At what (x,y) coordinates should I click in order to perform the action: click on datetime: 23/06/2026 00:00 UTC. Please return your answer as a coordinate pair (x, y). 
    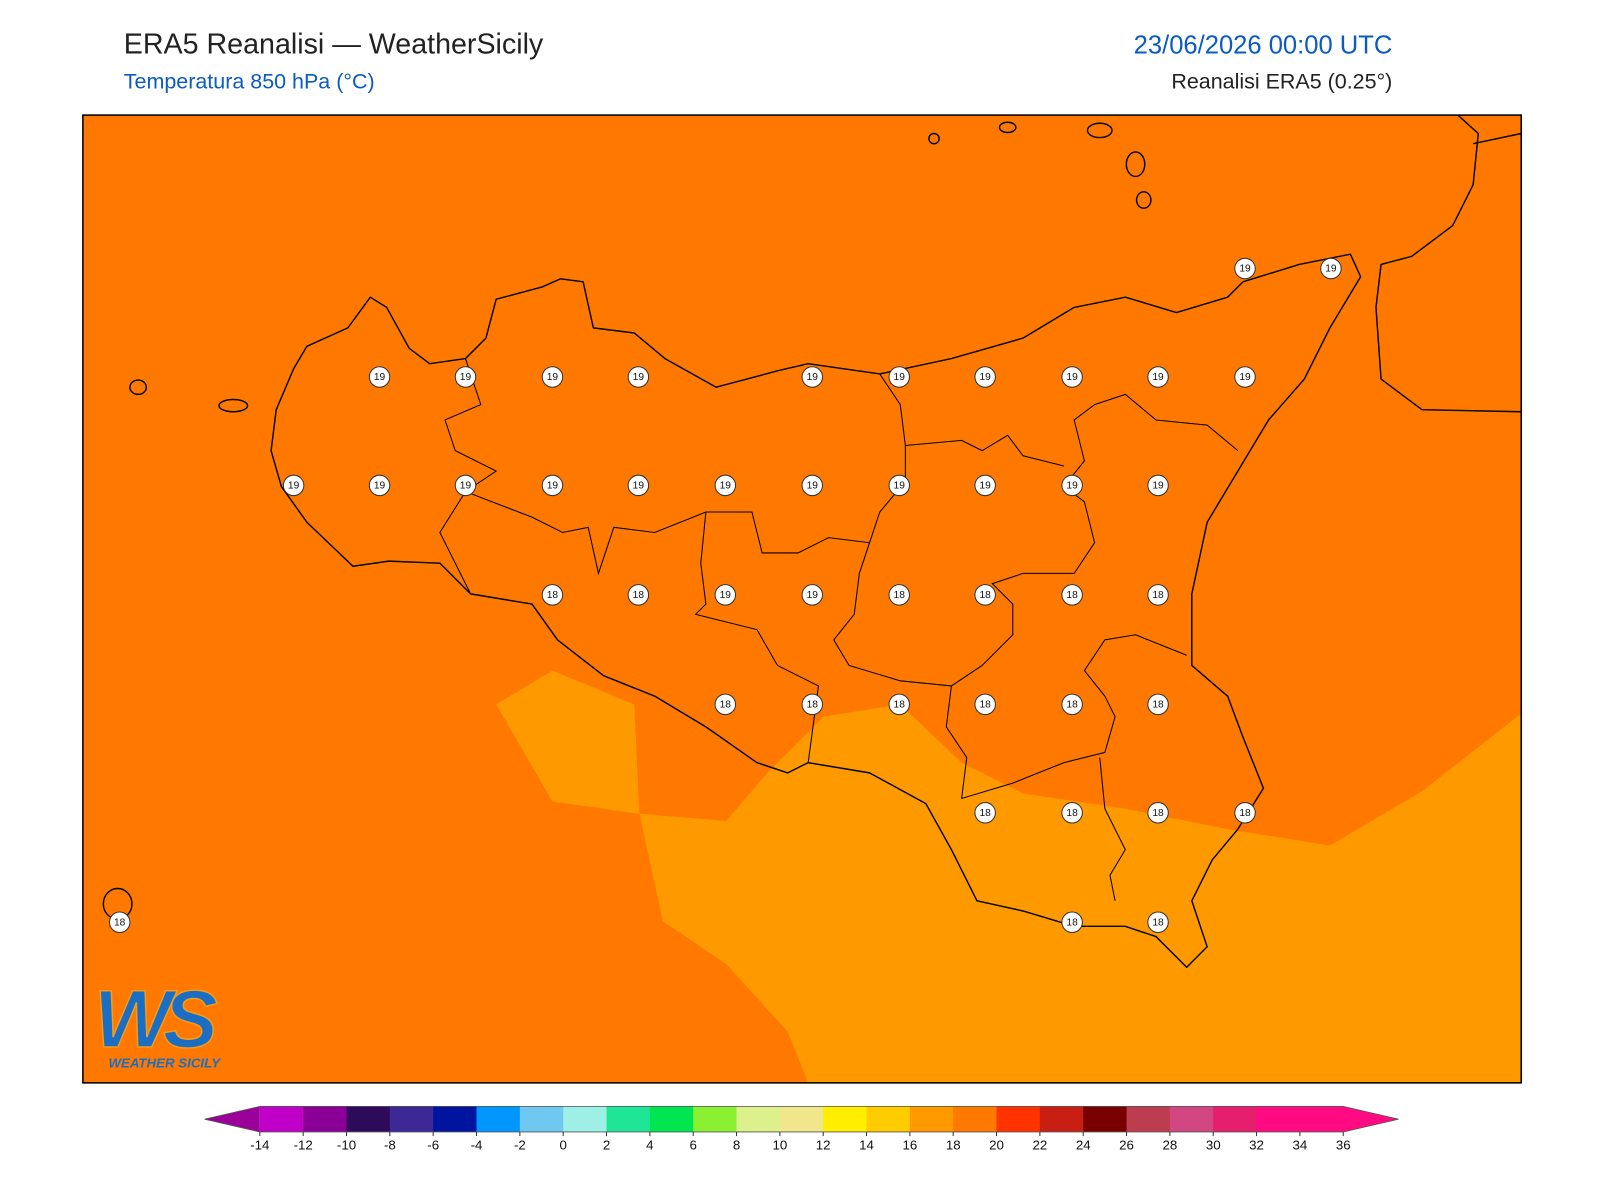
    Looking at the image, I should click on (1263, 46).